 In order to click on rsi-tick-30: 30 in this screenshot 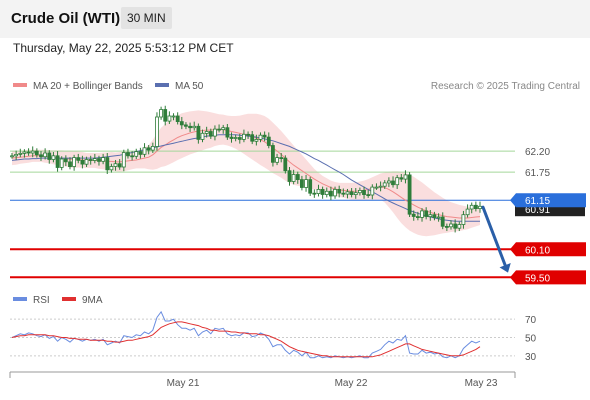, I will do `click(531, 357)`.